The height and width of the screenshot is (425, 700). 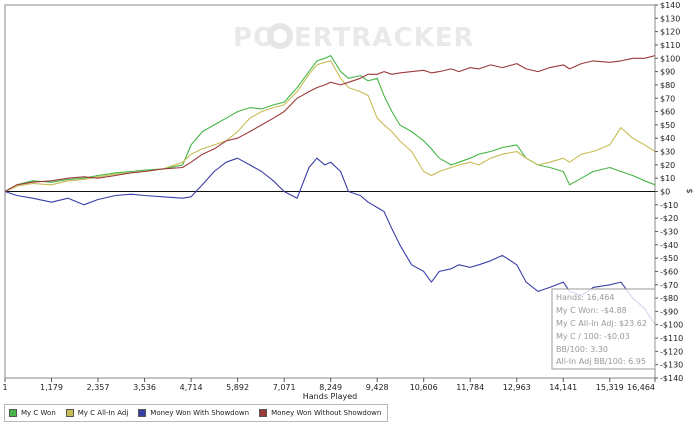 I want to click on tooltip-box, so click(x=603, y=329).